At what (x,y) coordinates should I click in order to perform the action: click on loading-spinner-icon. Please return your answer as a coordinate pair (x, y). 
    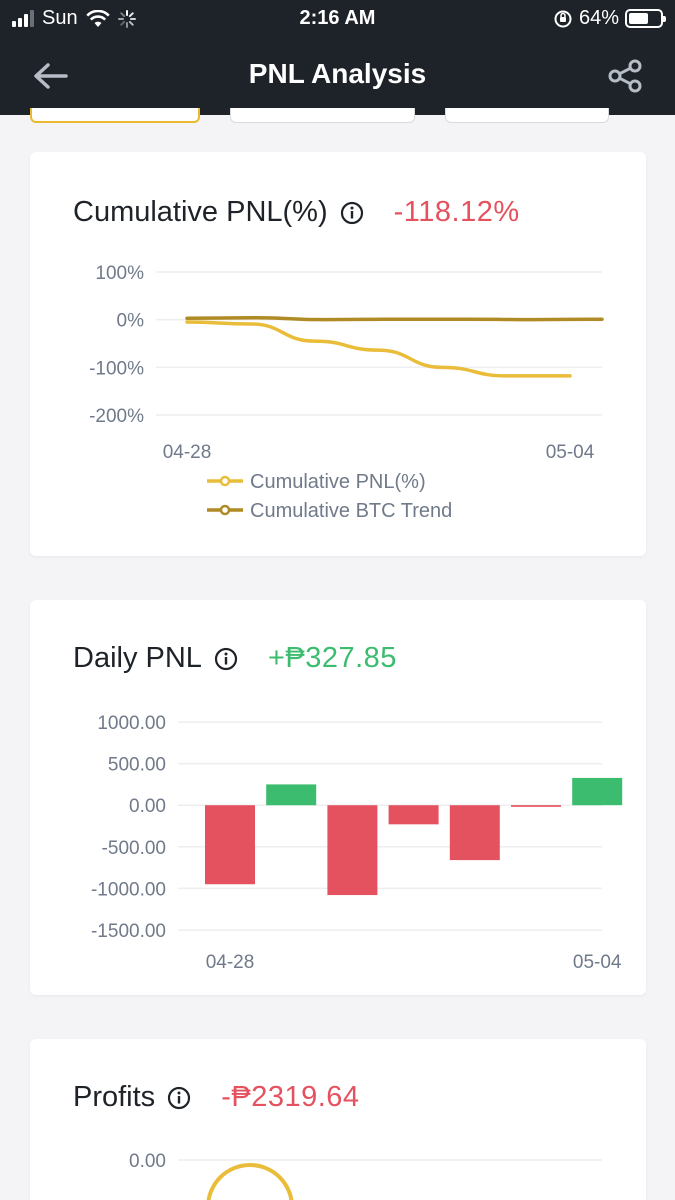
    Looking at the image, I should click on (126, 18).